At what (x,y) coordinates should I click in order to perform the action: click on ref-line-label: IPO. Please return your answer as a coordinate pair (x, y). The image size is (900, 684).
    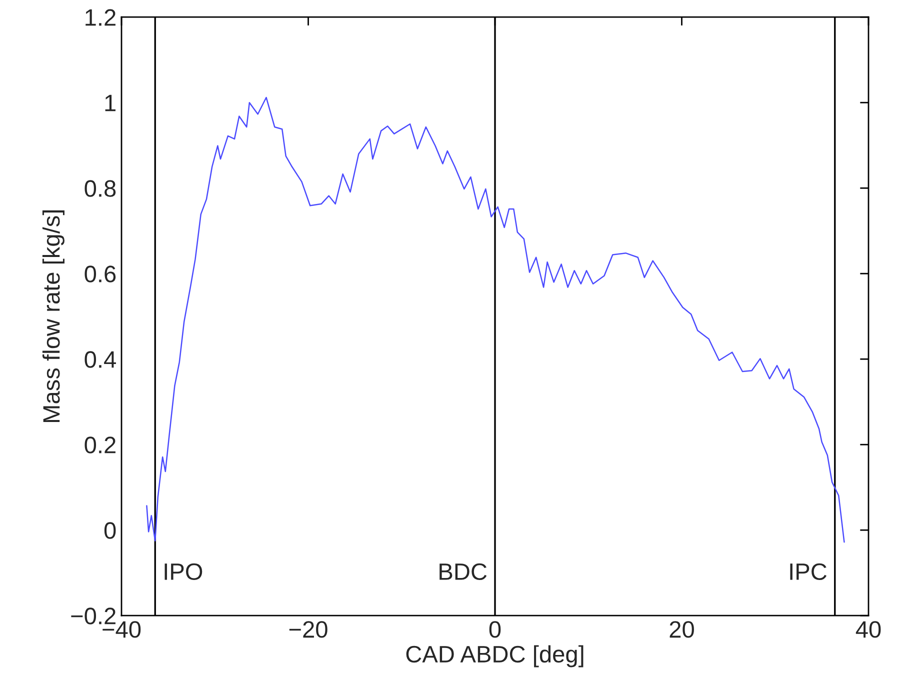
    Looking at the image, I should click on (183, 571).